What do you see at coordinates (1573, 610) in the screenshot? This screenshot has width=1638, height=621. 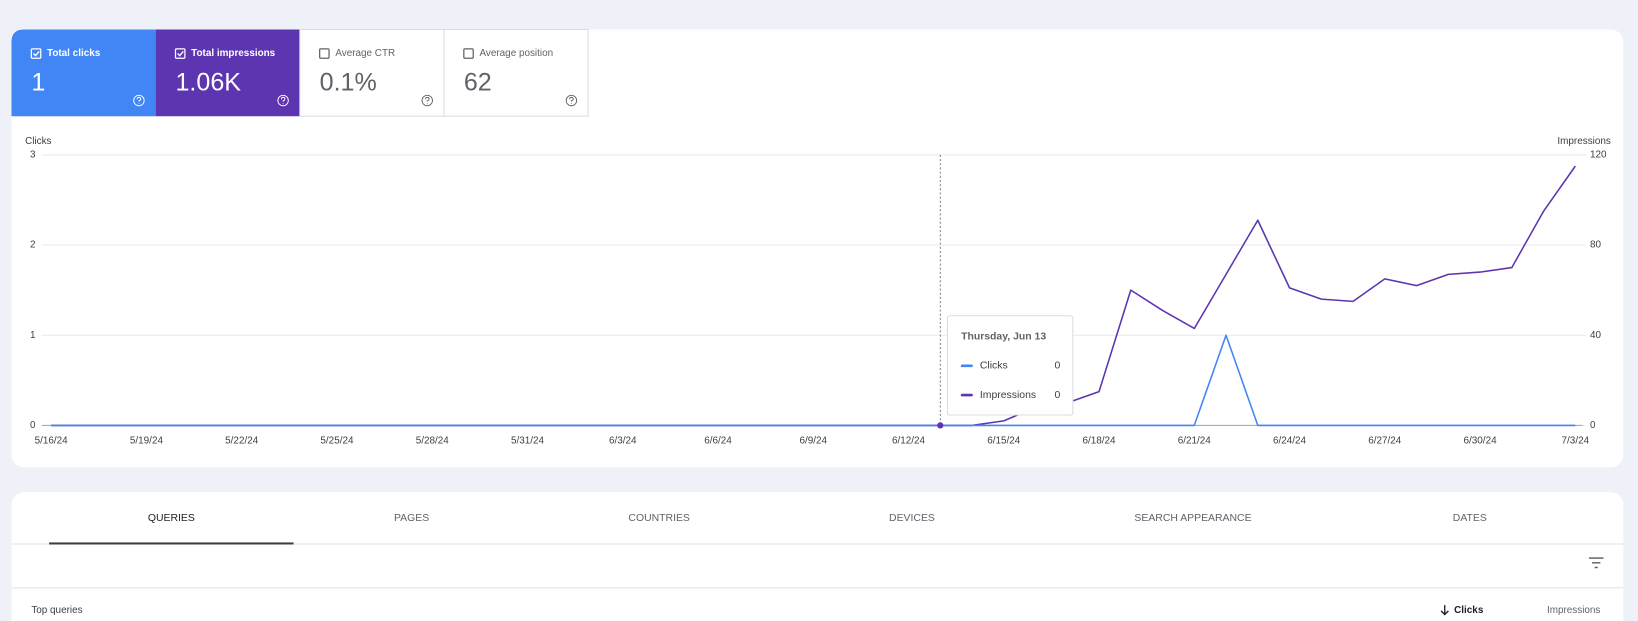 I see `column-header: Impressions` at bounding box center [1573, 610].